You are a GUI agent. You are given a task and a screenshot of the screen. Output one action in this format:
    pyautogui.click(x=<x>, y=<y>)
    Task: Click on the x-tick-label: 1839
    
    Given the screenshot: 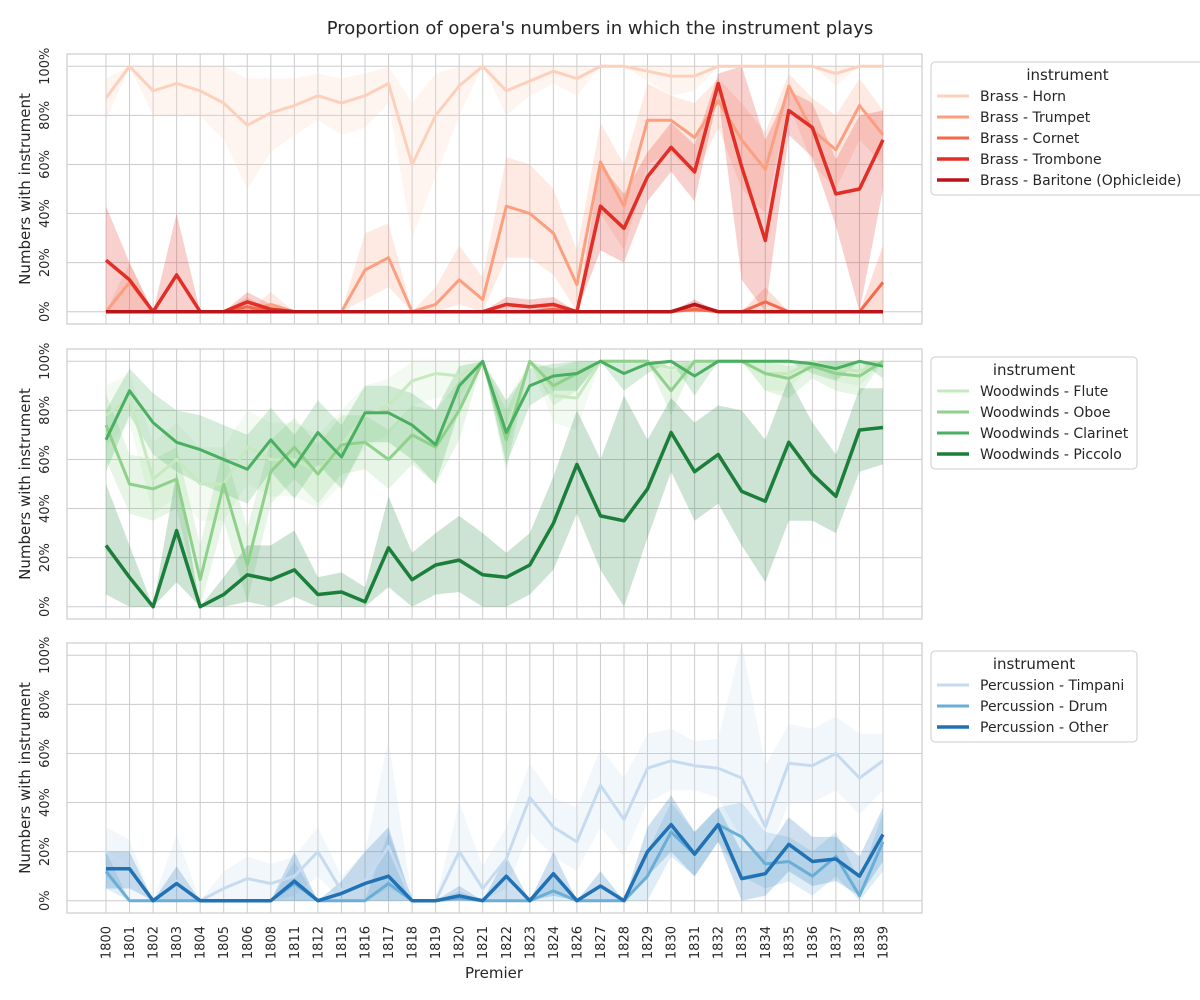 What is the action you would take?
    pyautogui.click(x=884, y=942)
    